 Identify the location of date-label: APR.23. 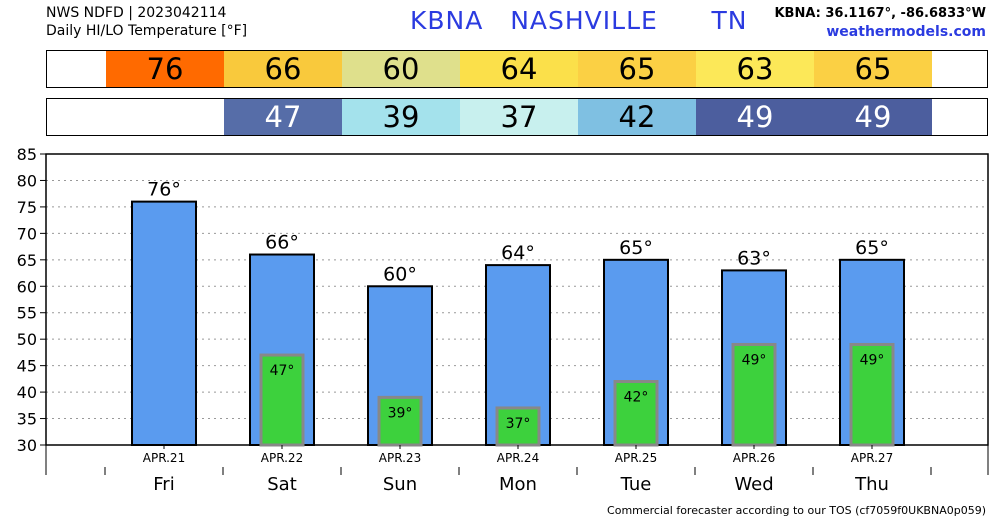
(400, 458).